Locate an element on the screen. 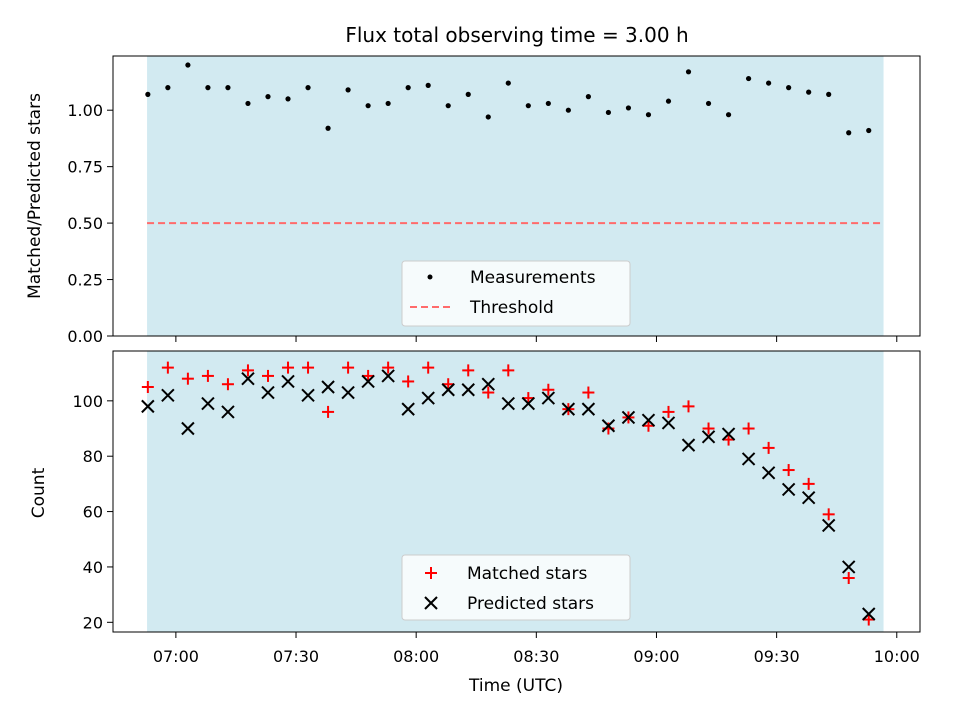 The height and width of the screenshot is (720, 960). legend-measurements-label: Measurements is located at coordinates (533, 278).